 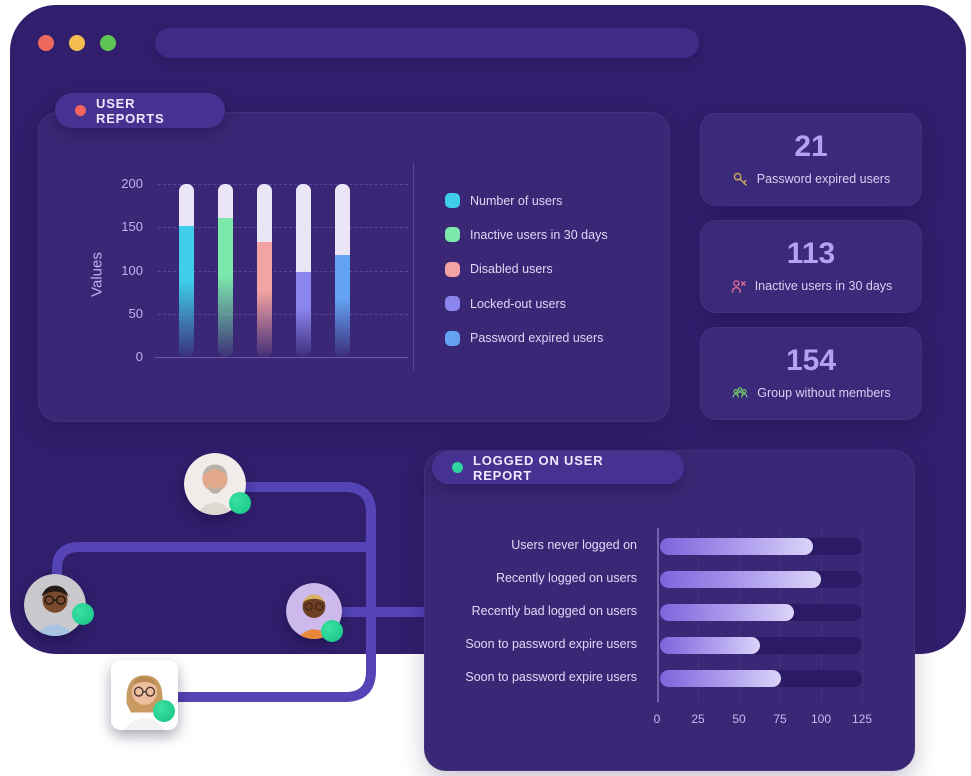 I want to click on legend-item-4: Password expired users, so click(x=524, y=338).